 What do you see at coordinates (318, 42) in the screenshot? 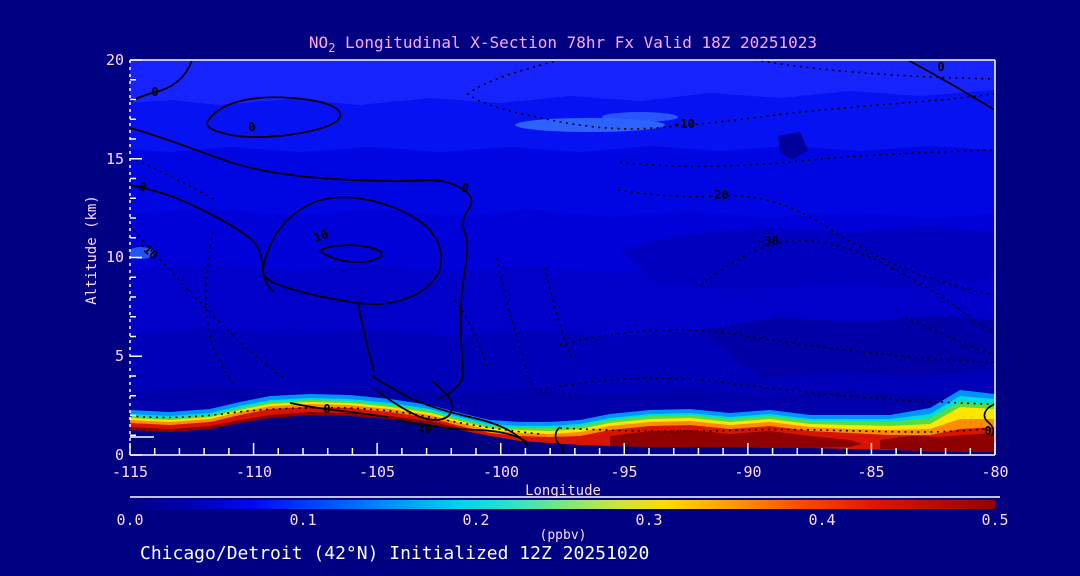
I see `species-name: NO` at bounding box center [318, 42].